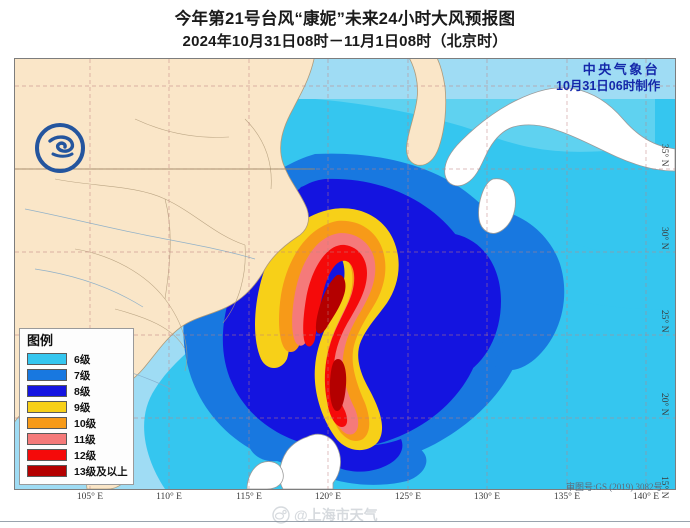 The width and height of the screenshot is (690, 528). Describe the element at coordinates (169, 497) in the screenshot. I see `longitude-tick: 110° E` at that location.